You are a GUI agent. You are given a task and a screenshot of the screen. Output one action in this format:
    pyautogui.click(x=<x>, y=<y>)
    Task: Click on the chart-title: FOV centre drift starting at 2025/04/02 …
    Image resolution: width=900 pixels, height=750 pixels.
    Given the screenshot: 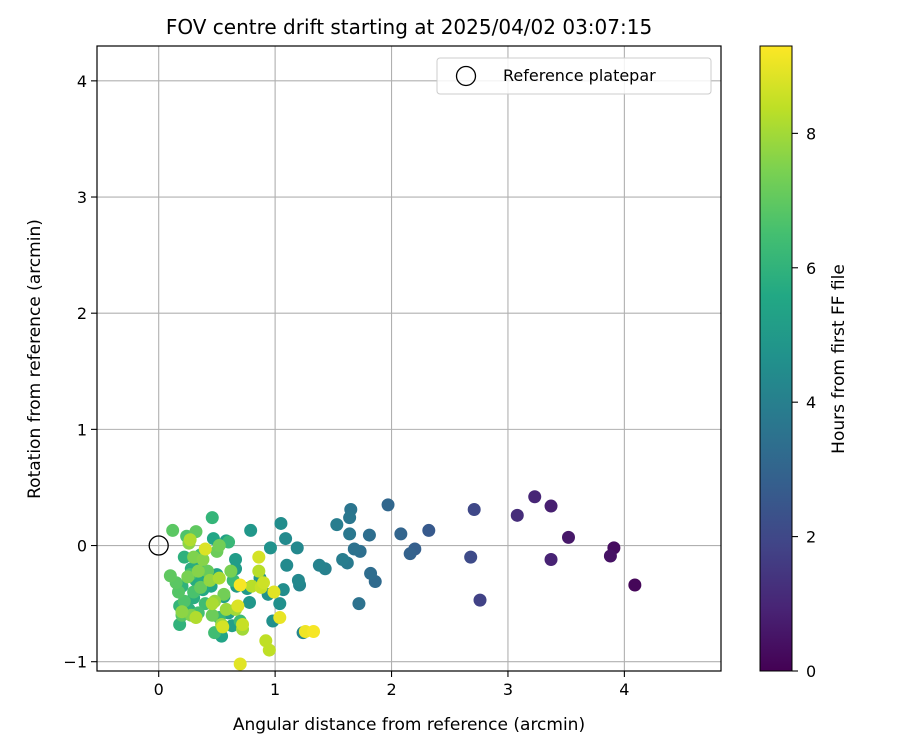 What is the action you would take?
    pyautogui.click(x=409, y=27)
    